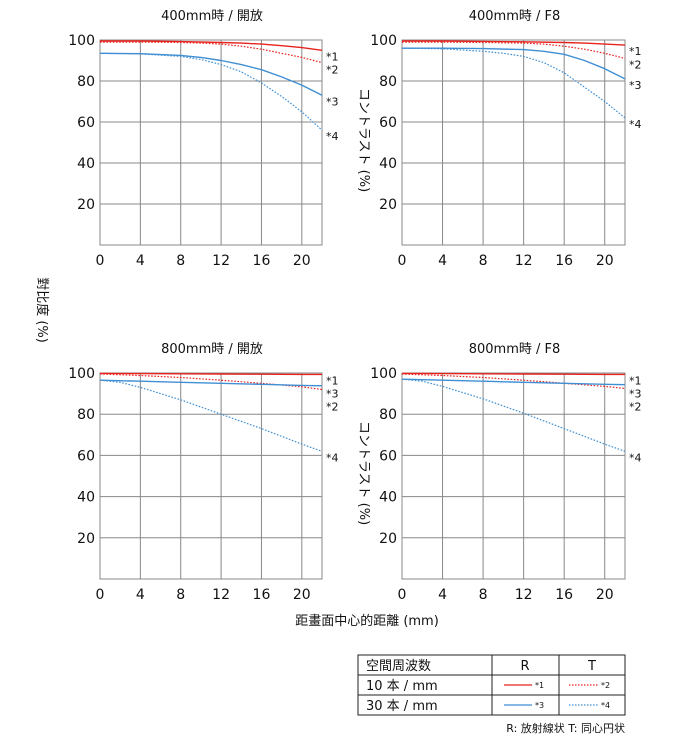 The width and height of the screenshot is (700, 744). What do you see at coordinates (539, 685) in the screenshot?
I see `legend-tag-r-10: *1` at bounding box center [539, 685].